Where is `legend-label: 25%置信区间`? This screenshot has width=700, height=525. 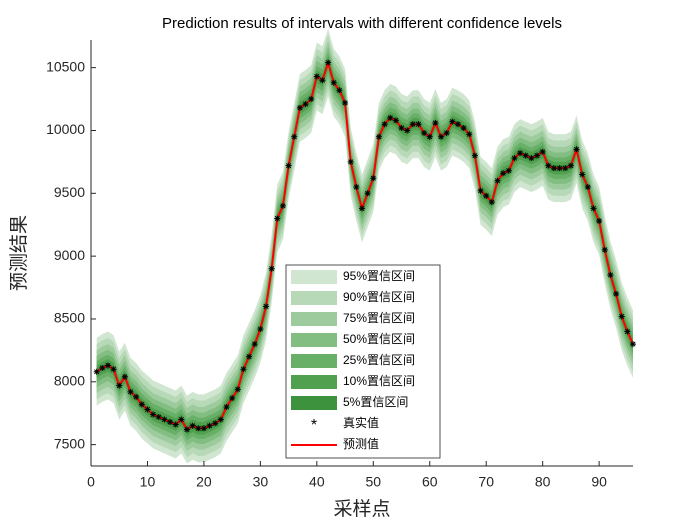 legend-label: 25%置信区间 is located at coordinates (379, 360).